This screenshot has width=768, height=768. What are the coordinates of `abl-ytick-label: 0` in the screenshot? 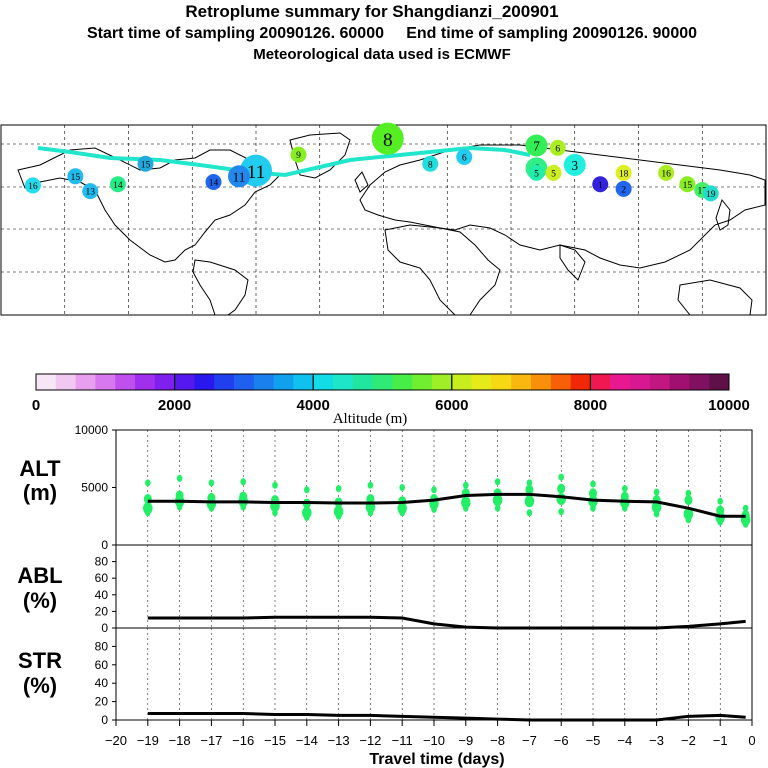 It's located at (104, 628).